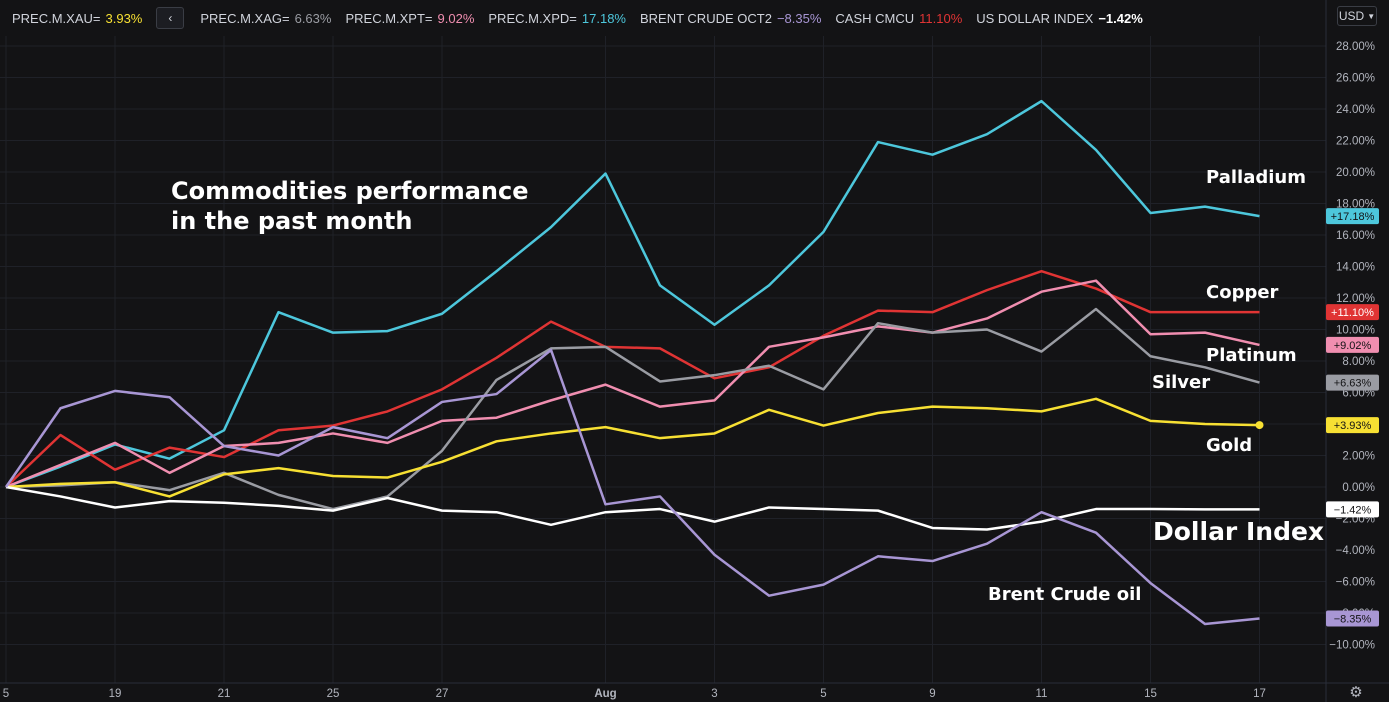  I want to click on legend-item-silver: PREC.M.XAG= 6.63%, so click(265, 18).